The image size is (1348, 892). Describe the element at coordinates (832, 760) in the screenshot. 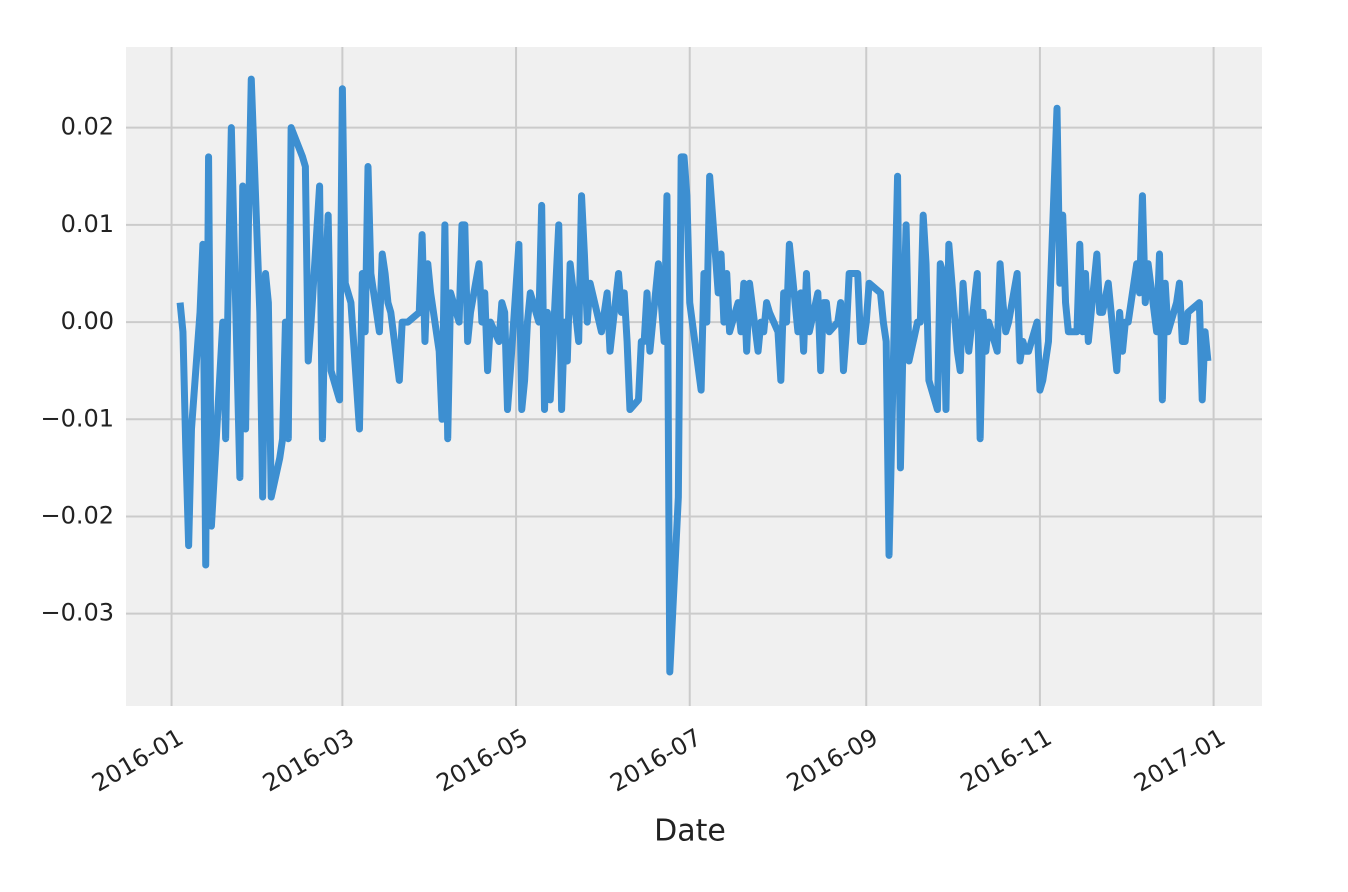

I see `x-tick-label: 2016-09` at that location.